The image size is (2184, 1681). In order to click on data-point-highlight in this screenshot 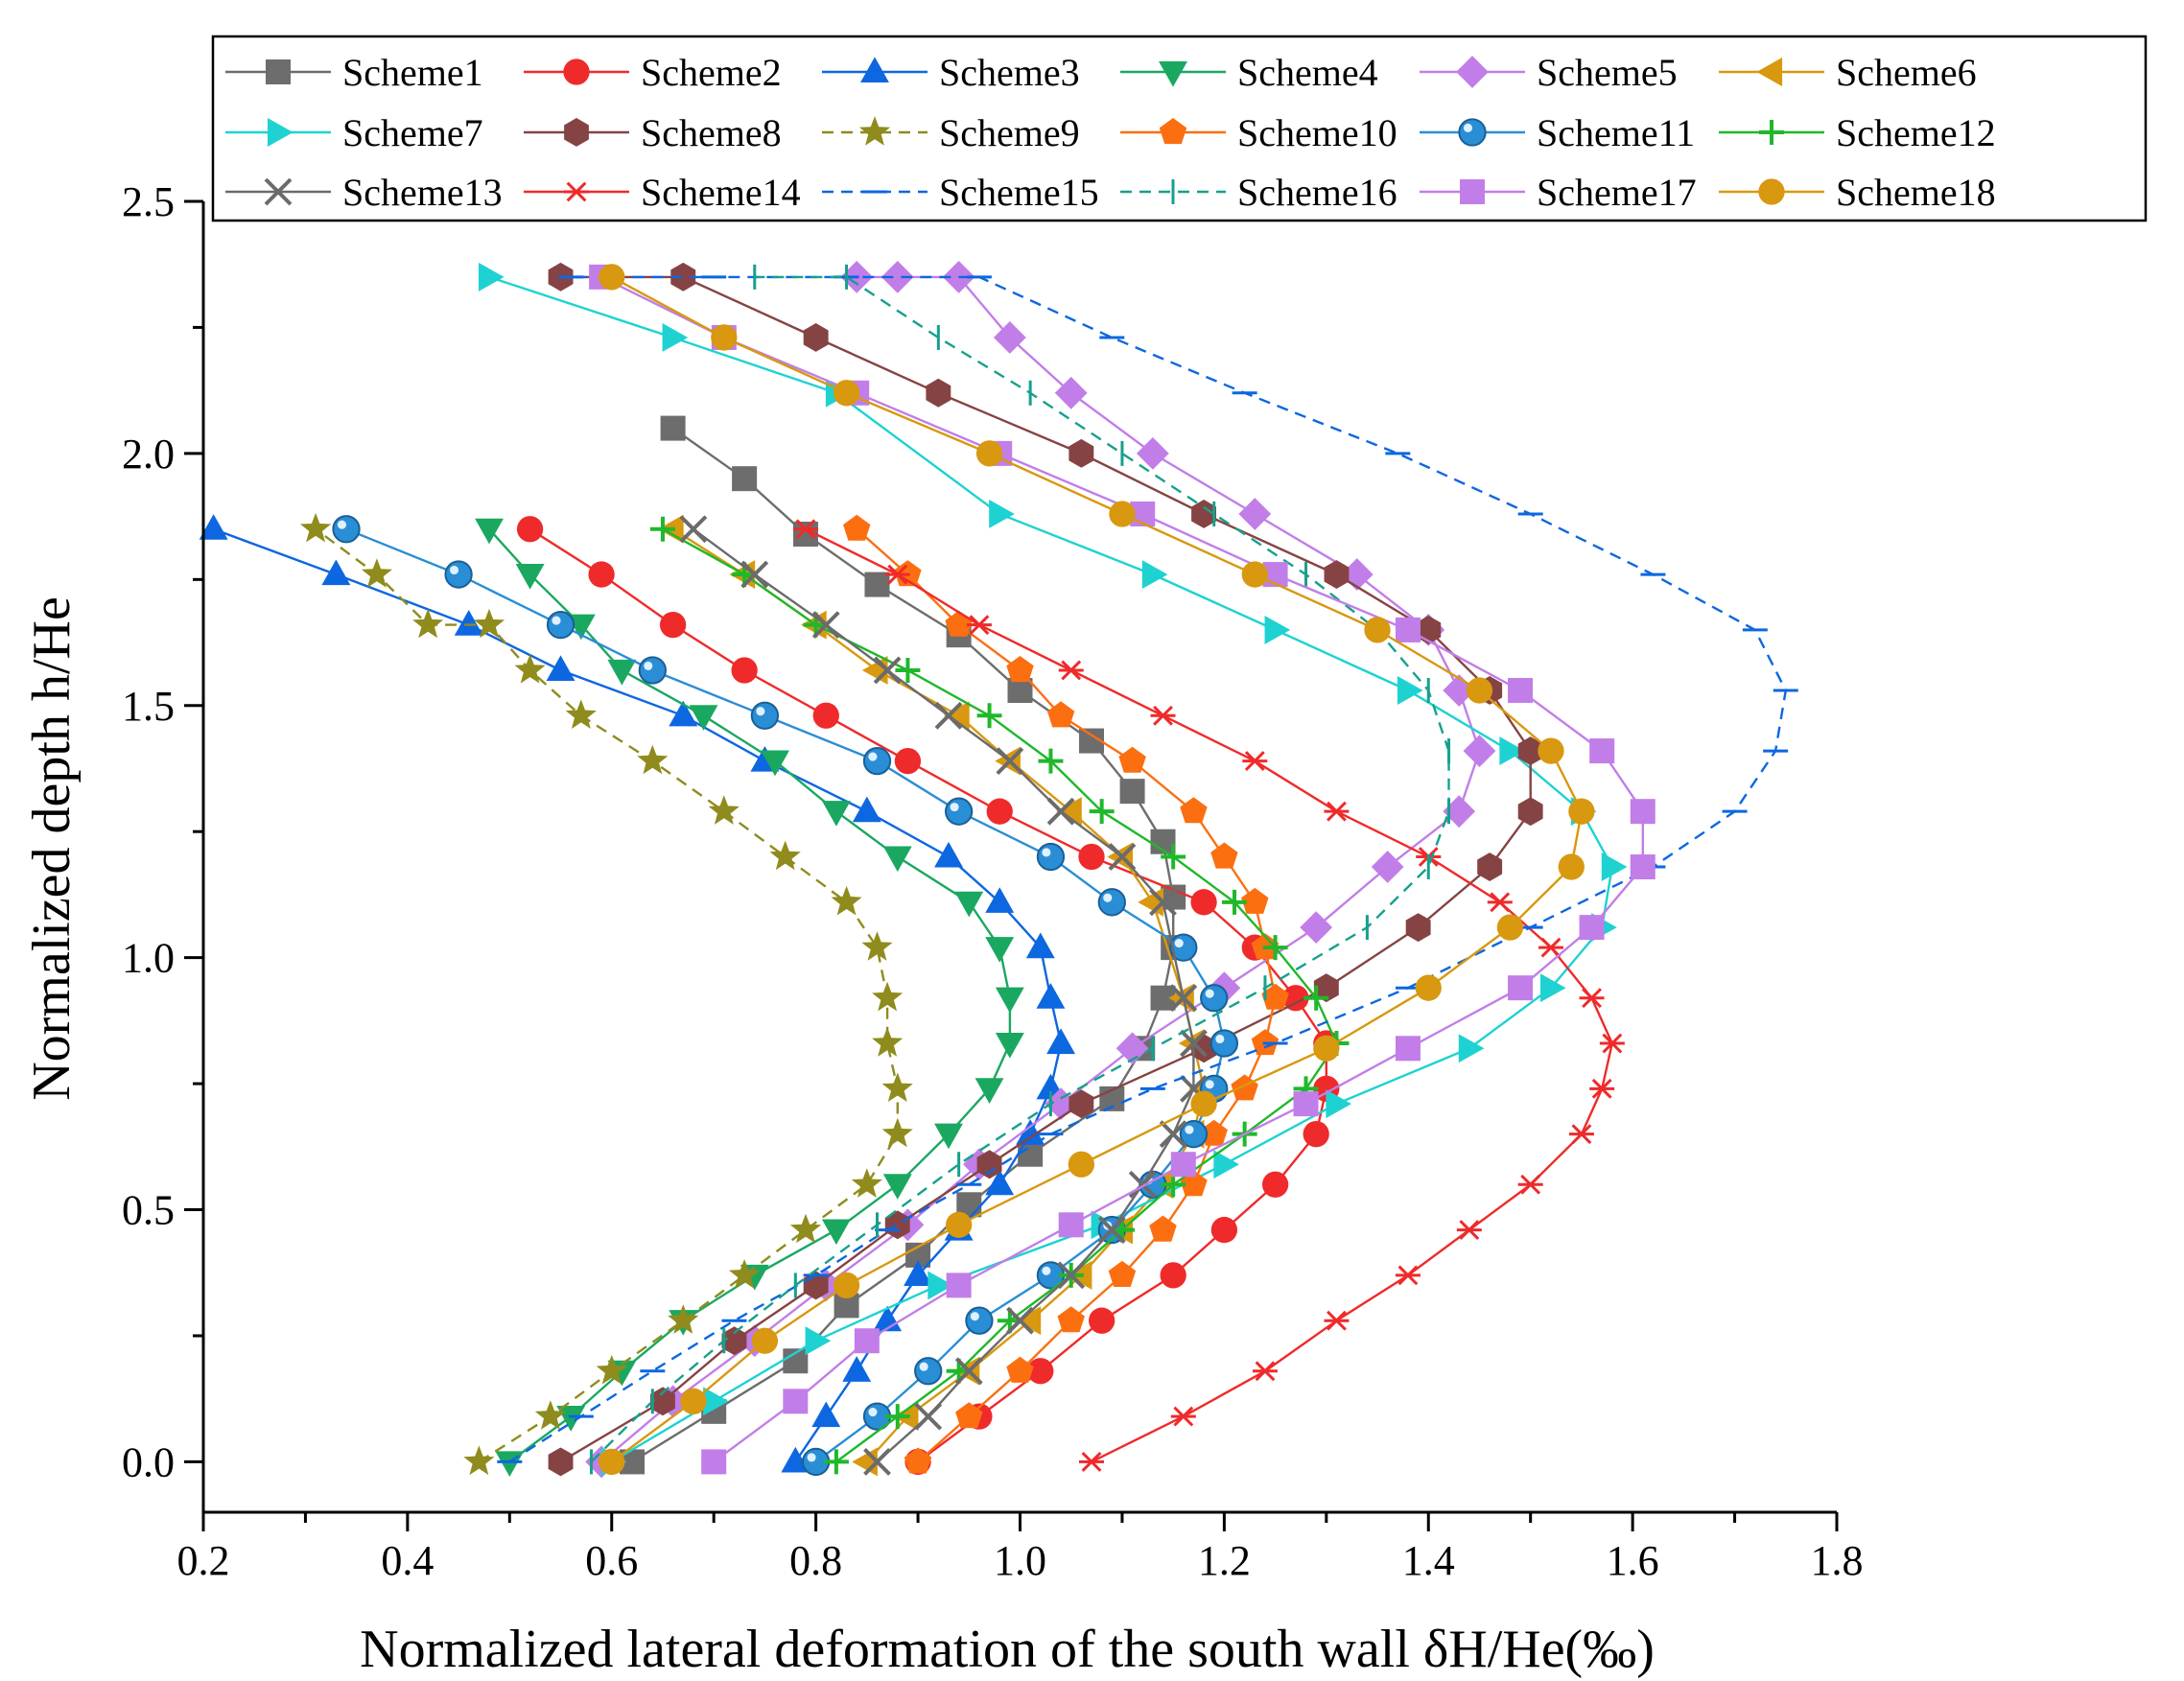, I will do `click(342, 524)`.